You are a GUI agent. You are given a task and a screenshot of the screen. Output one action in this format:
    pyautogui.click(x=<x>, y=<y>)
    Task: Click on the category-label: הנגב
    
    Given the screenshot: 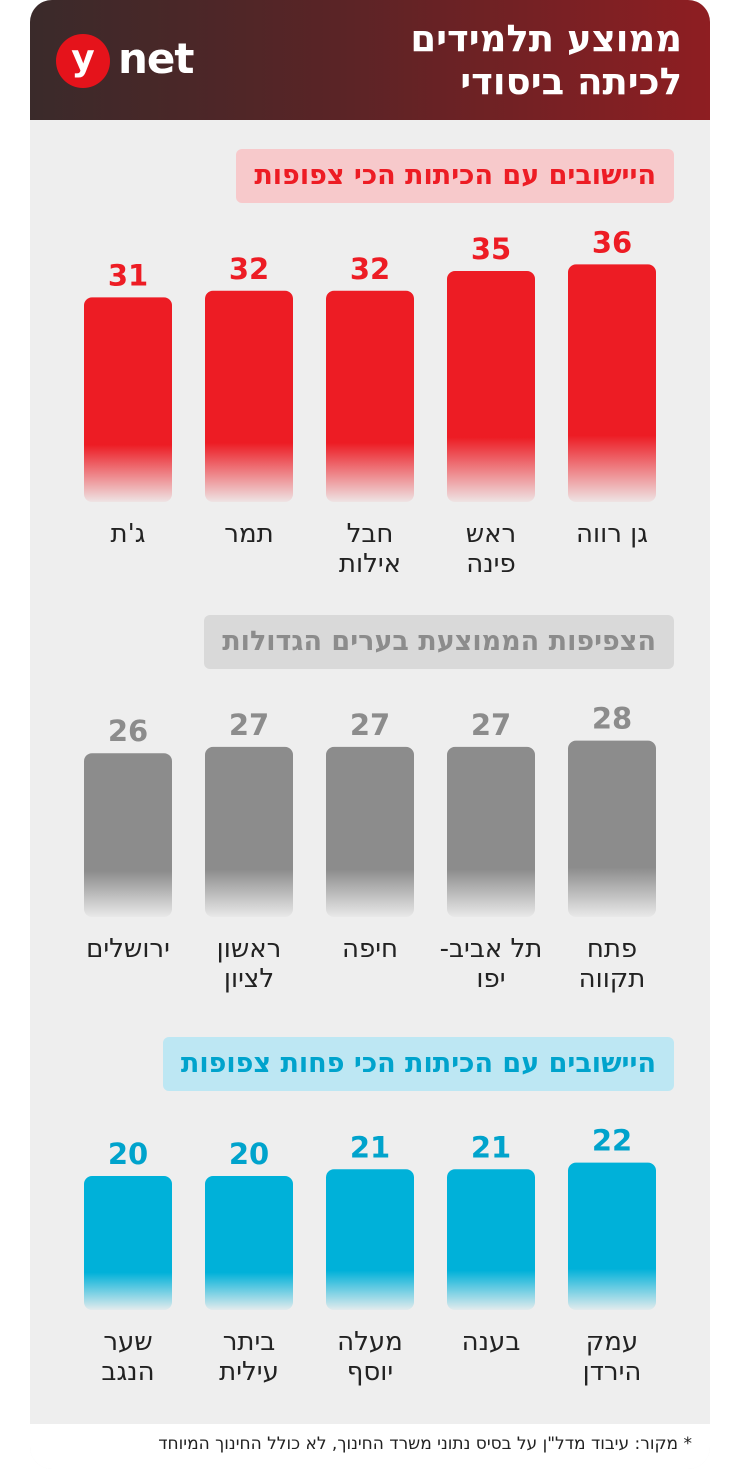 What is the action you would take?
    pyautogui.click(x=127, y=1372)
    